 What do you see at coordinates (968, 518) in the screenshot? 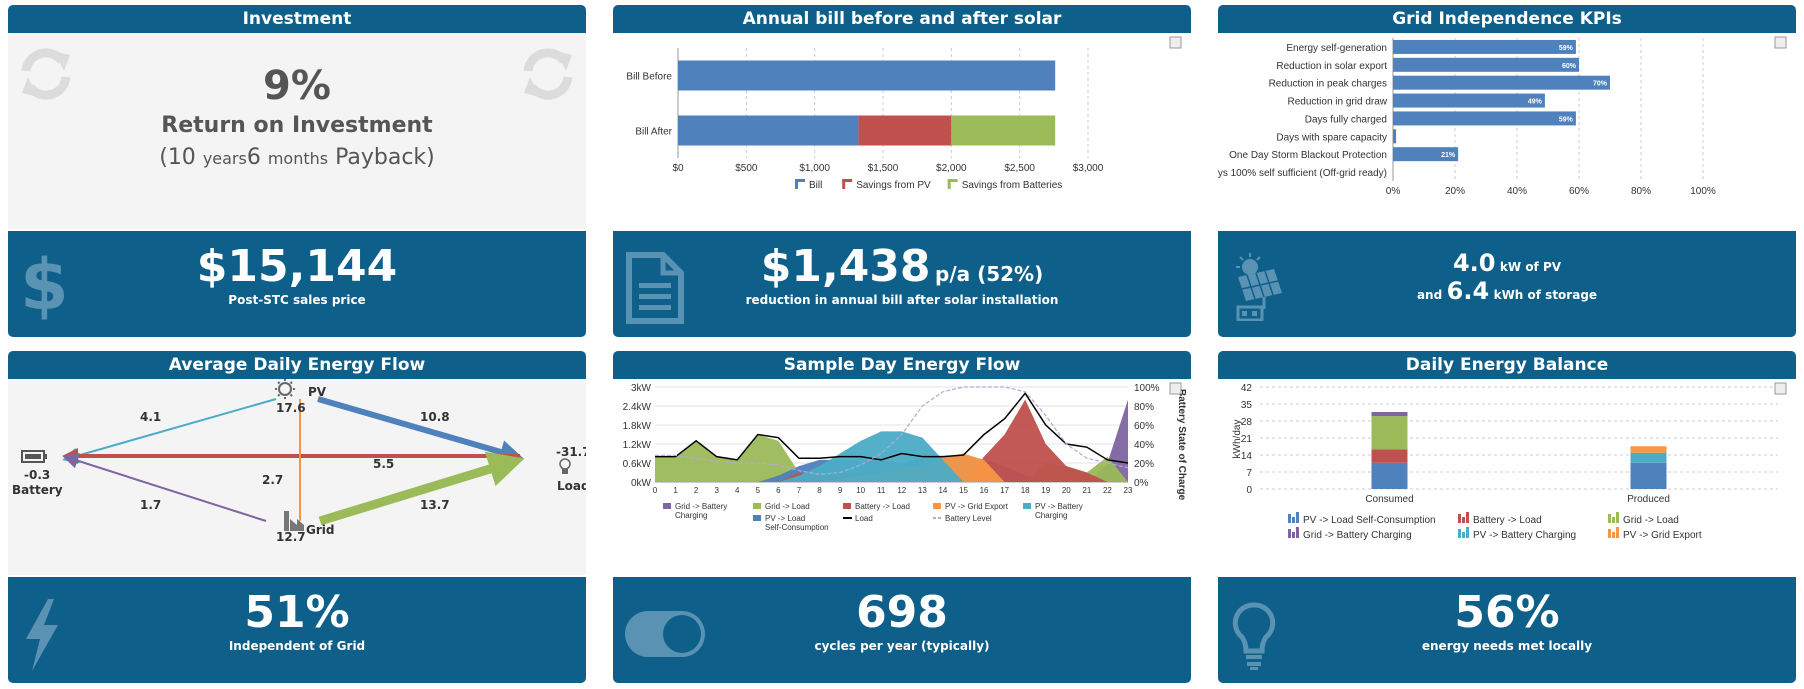
I see `legend-label: Battery Level` at bounding box center [968, 518].